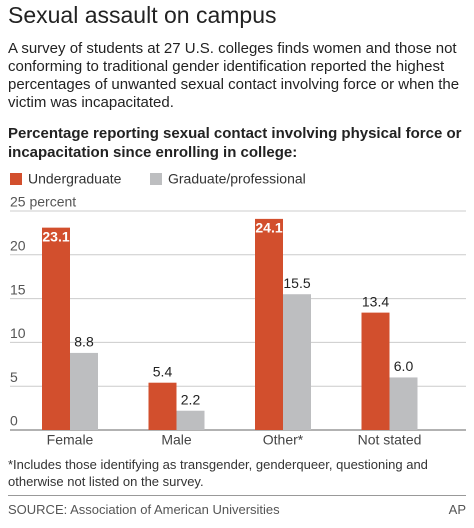 This screenshot has width=474, height=528. What do you see at coordinates (404, 366) in the screenshot?
I see `value-label: 6.0` at bounding box center [404, 366].